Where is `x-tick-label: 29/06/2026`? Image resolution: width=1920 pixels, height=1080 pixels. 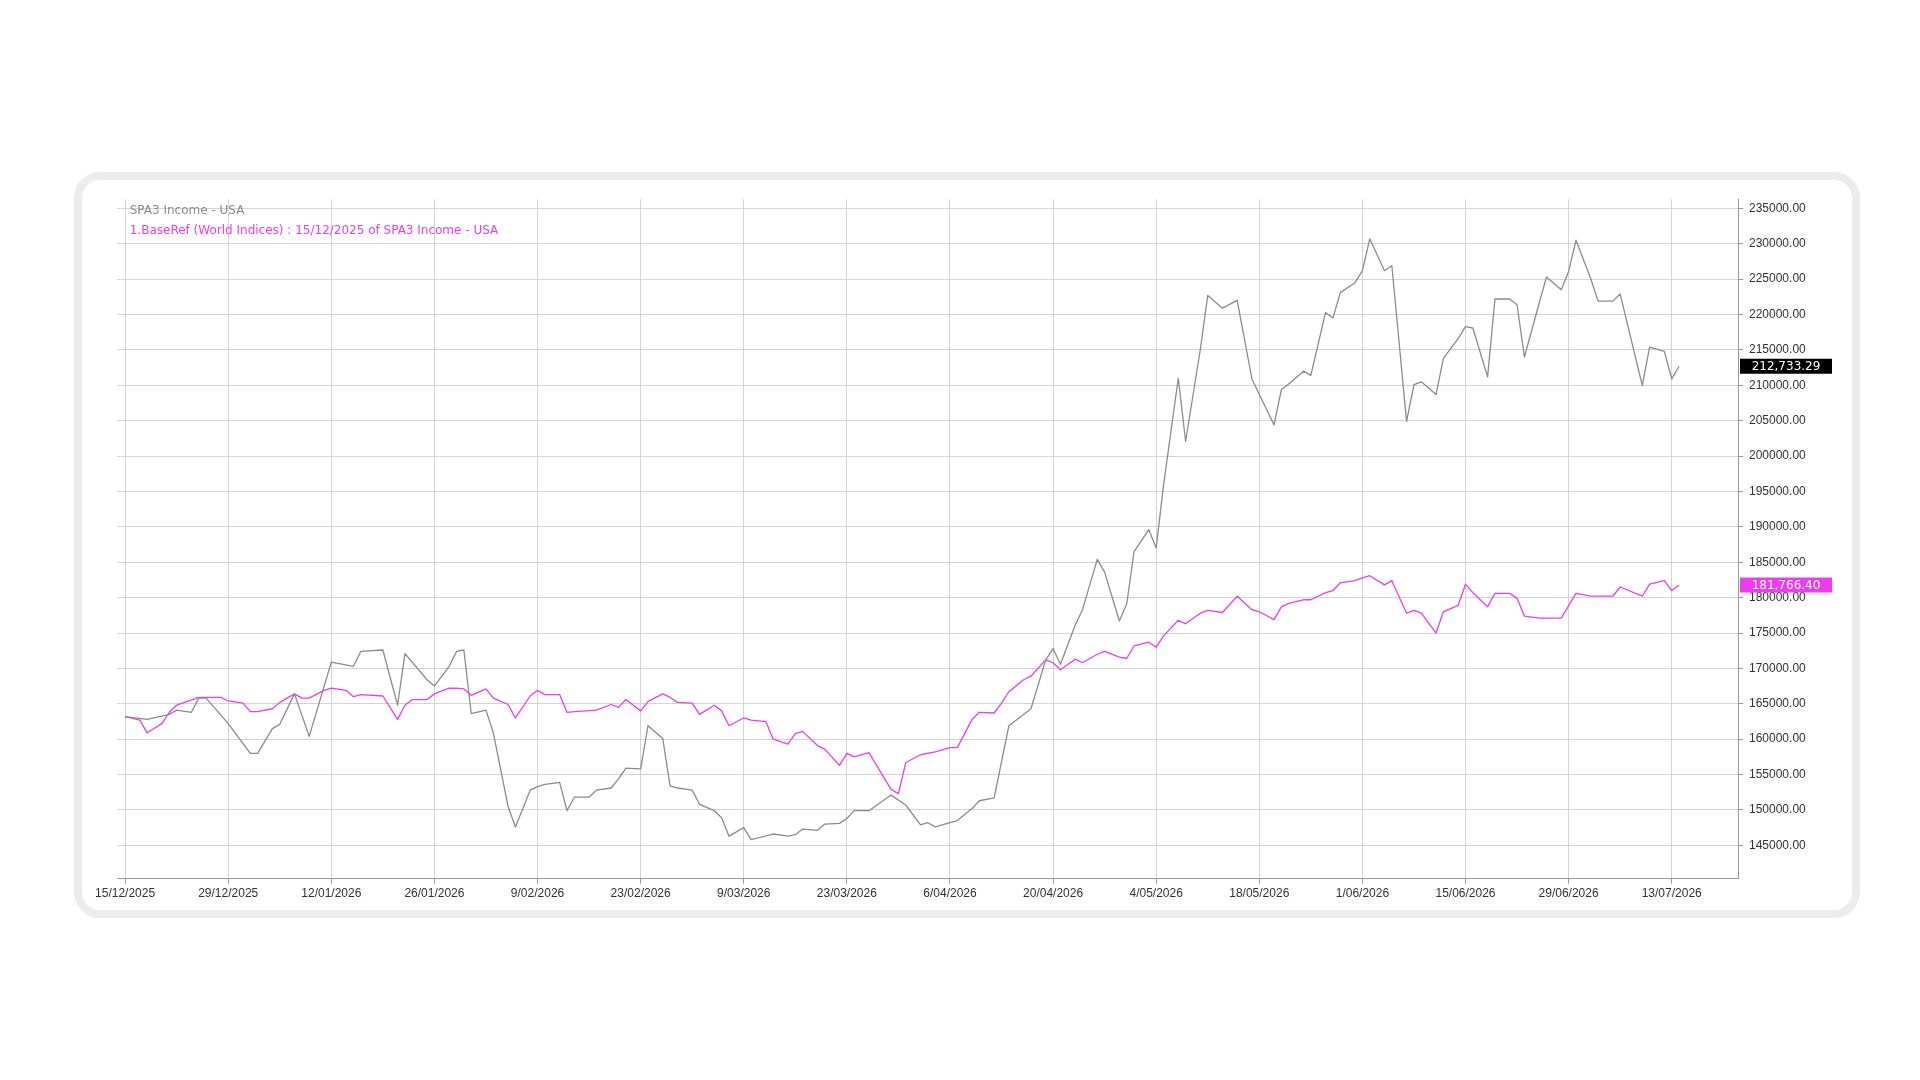
x-tick-label: 29/06/2026 is located at coordinates (1568, 893).